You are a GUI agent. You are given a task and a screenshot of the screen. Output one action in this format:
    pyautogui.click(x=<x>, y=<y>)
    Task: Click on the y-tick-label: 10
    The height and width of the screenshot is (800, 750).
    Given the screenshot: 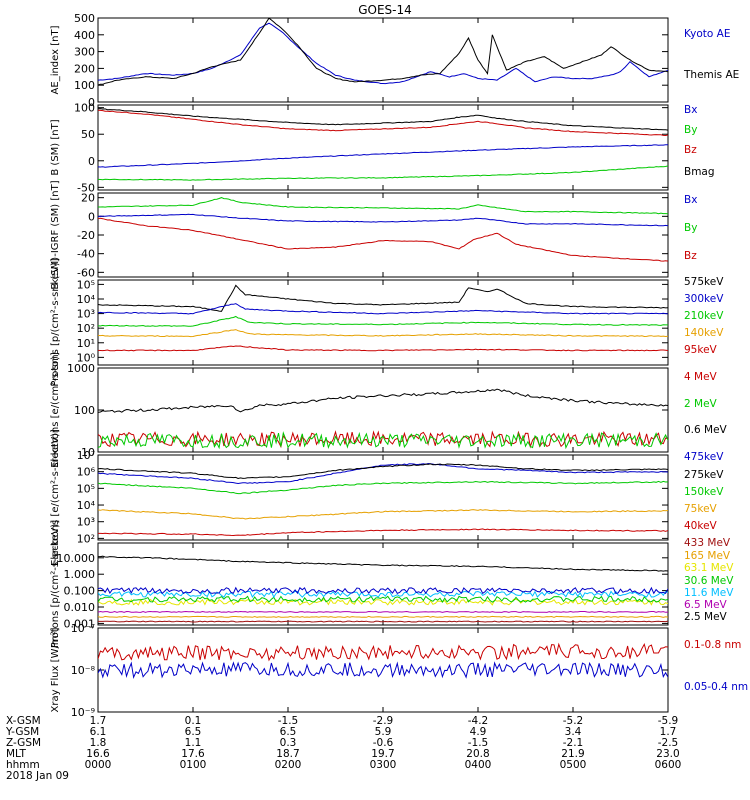 What is the action you would take?
    pyautogui.click(x=88, y=452)
    